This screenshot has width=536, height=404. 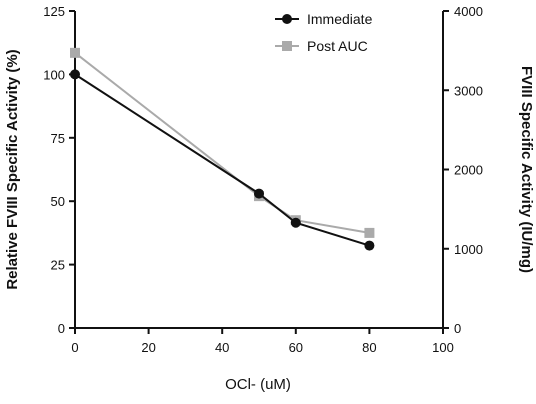 I want to click on x-tick-label: 40, so click(x=222, y=347).